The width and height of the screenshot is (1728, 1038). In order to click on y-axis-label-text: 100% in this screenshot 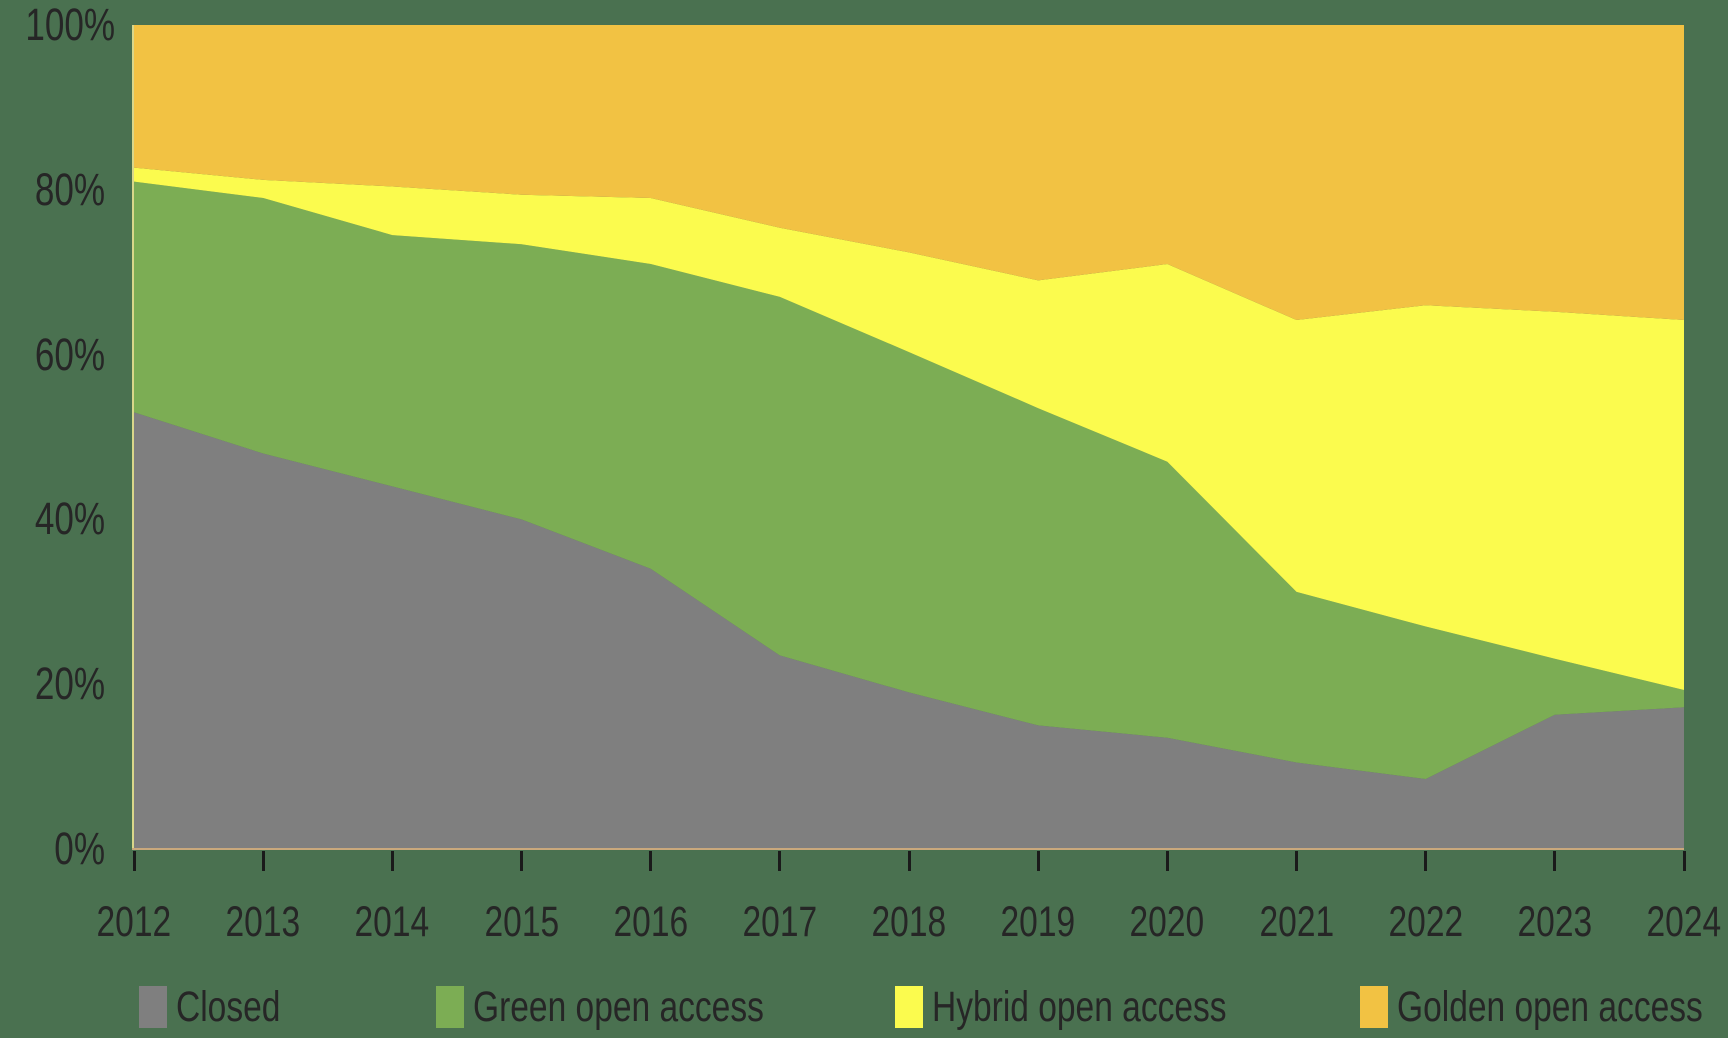, I will do `click(70, 25)`.